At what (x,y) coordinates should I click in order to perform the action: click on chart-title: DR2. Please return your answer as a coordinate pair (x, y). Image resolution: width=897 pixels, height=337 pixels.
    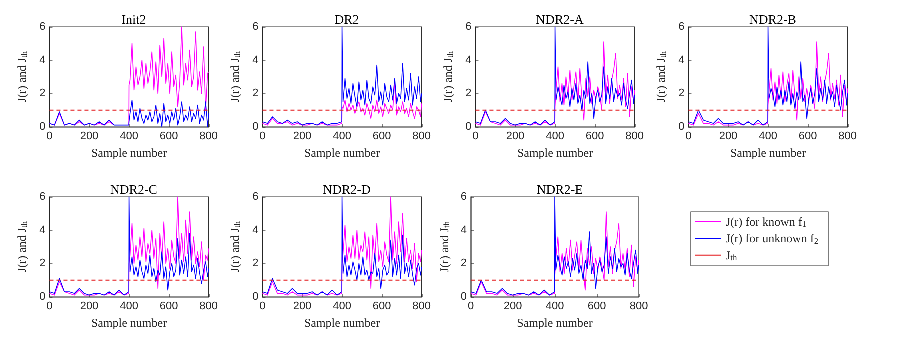
    Looking at the image, I should click on (347, 19).